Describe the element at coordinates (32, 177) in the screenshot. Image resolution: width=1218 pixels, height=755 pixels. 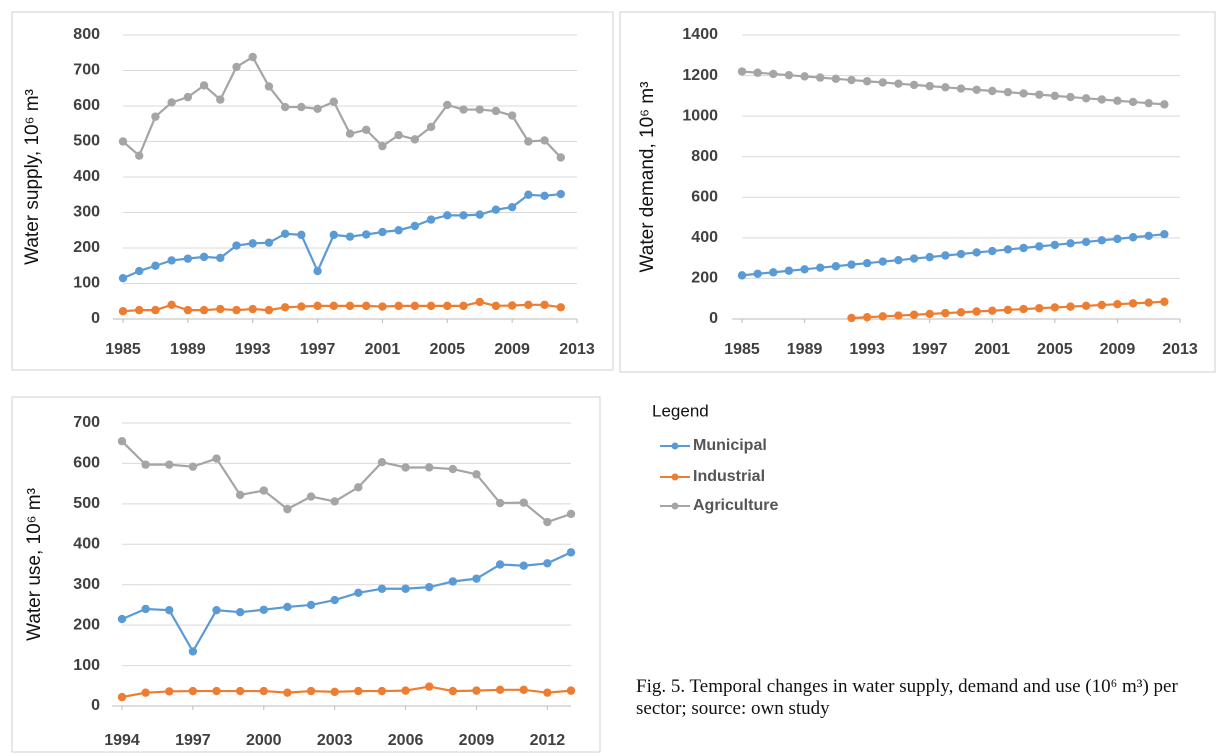
I see `y-axis-title: Water supply, 10⁶ m³` at that location.